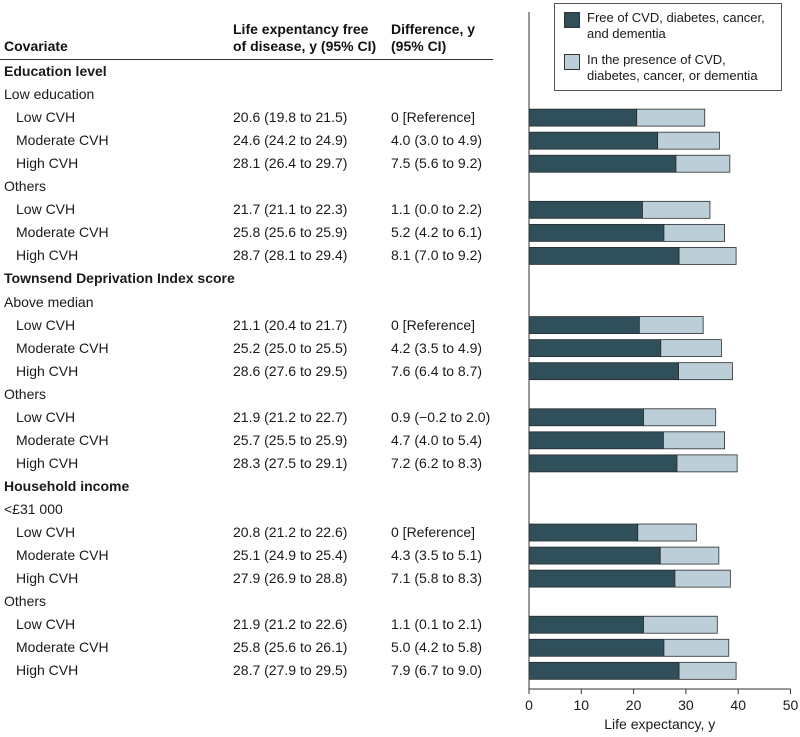 This screenshot has height=737, width=800. I want to click on life-expectancy-value: 21.9 (21.2 to 22.7), so click(290, 416).